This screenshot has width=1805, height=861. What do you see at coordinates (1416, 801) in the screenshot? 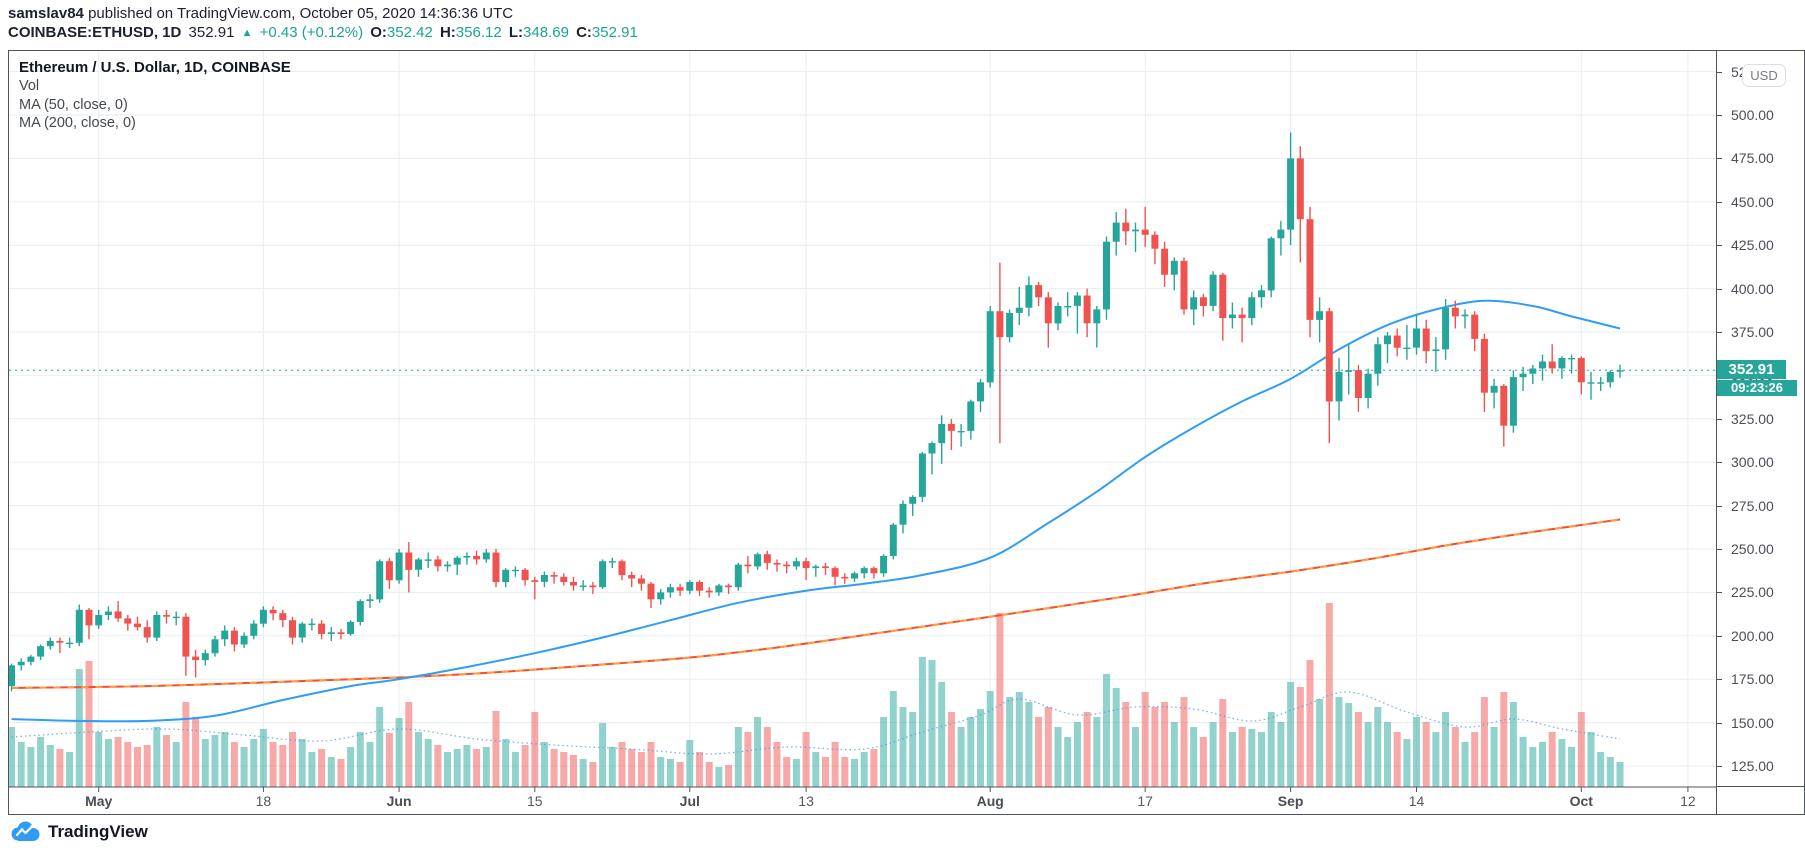
I see `time-label-14: 14` at bounding box center [1416, 801].